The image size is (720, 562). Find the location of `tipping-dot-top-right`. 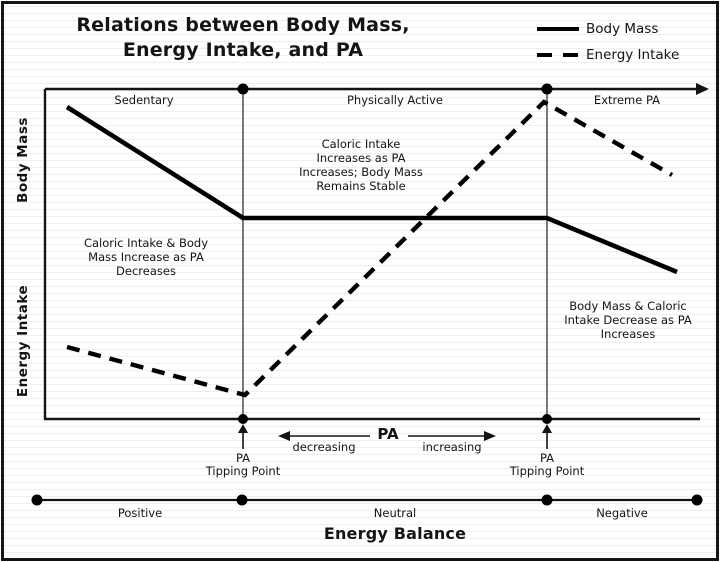

tipping-dot-top-right is located at coordinates (547, 89).